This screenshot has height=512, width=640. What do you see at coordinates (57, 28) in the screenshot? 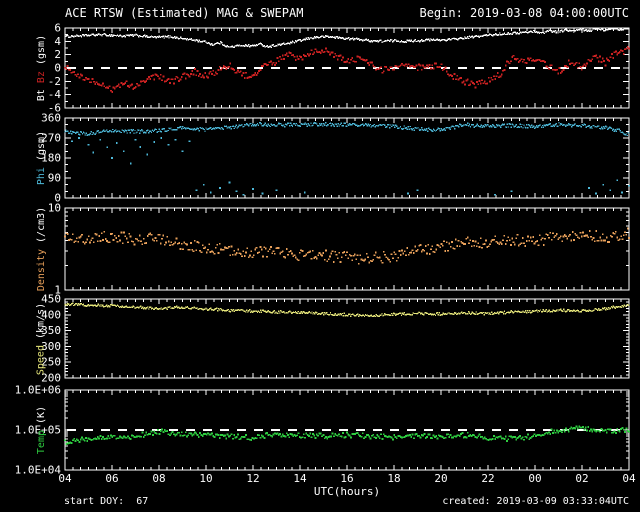
I see `svg-text: 6` at bounding box center [57, 28].